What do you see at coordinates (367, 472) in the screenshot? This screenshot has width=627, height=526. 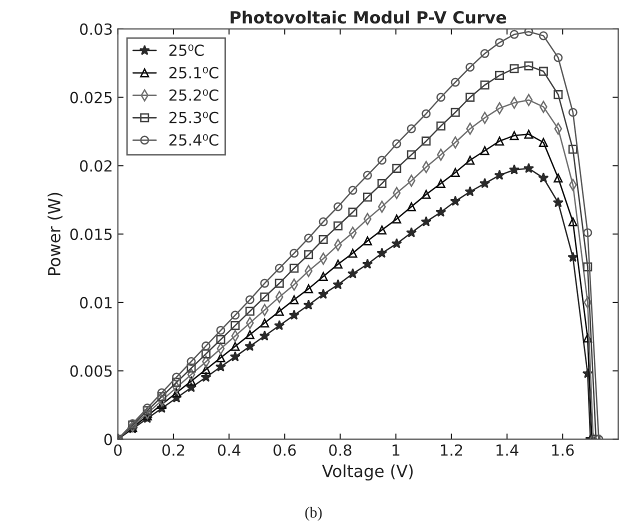 I see `x-axis-title: Voltage (V)` at bounding box center [367, 472].